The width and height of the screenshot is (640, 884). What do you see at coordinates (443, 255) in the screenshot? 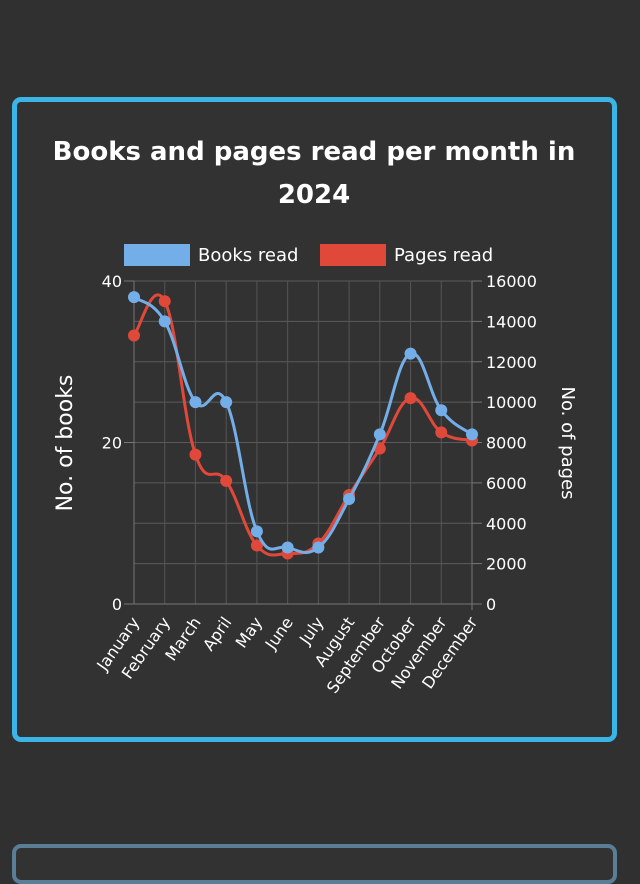
I see `legend-label-pages: Pages read` at bounding box center [443, 255].